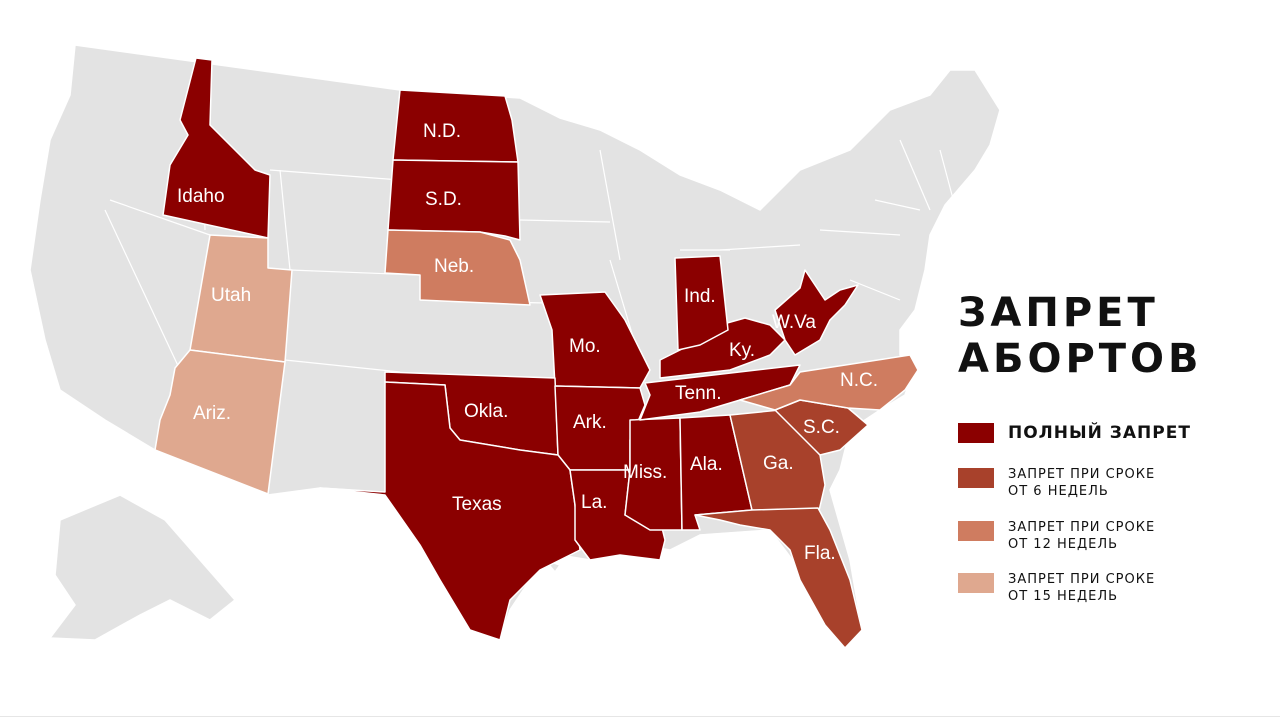 Image resolution: width=1280 pixels, height=720 pixels. I want to click on label-tennessee: Tenn., so click(698, 393).